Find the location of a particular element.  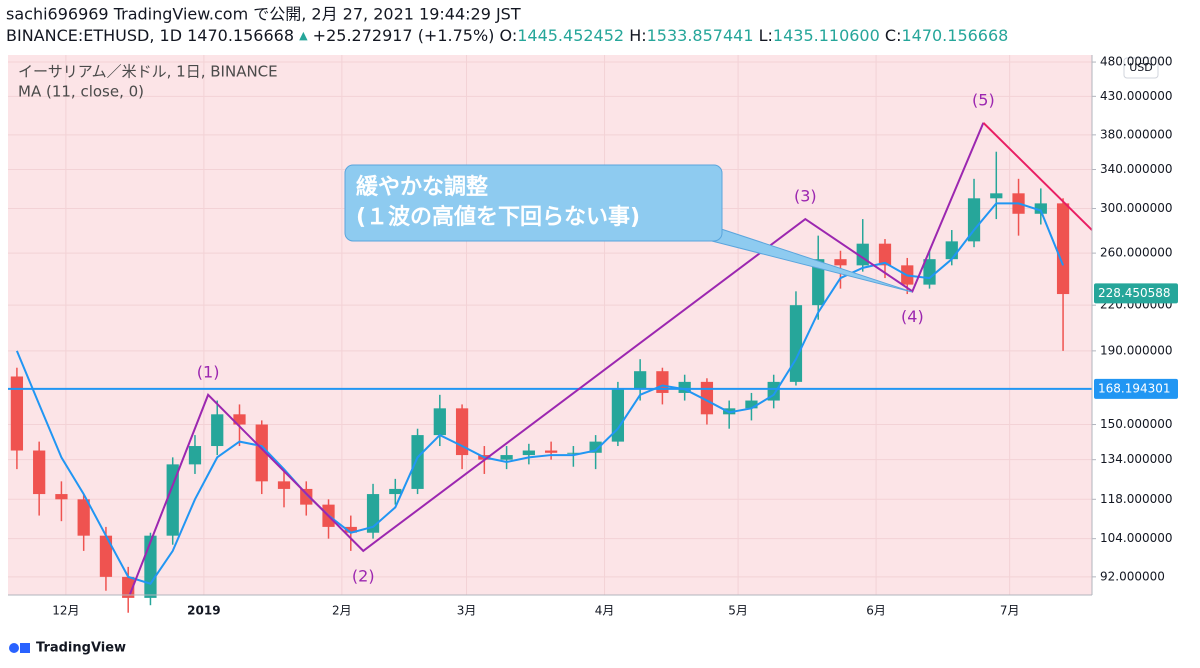

last-price-tag is located at coordinates (1136, 293).